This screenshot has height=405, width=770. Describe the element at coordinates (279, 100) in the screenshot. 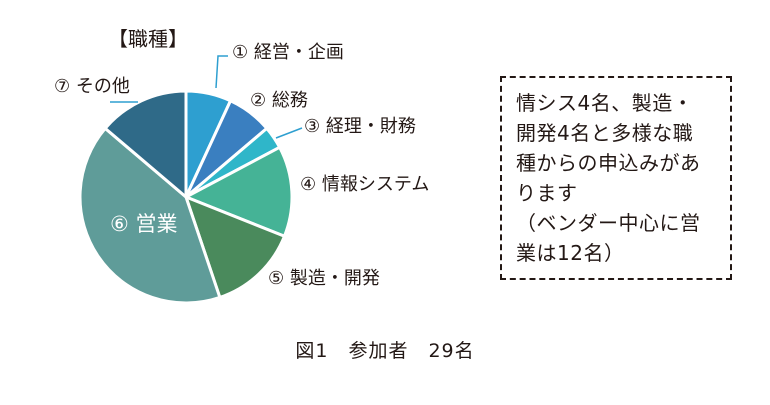

I see `slice-label: ② 総務` at that location.